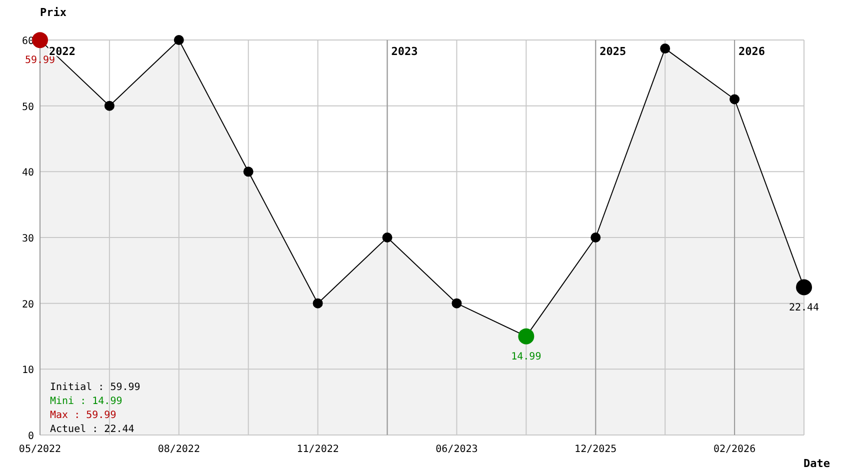 The height and width of the screenshot is (474, 844). What do you see at coordinates (613, 51) in the screenshot?
I see `annotation: 2025` at bounding box center [613, 51].